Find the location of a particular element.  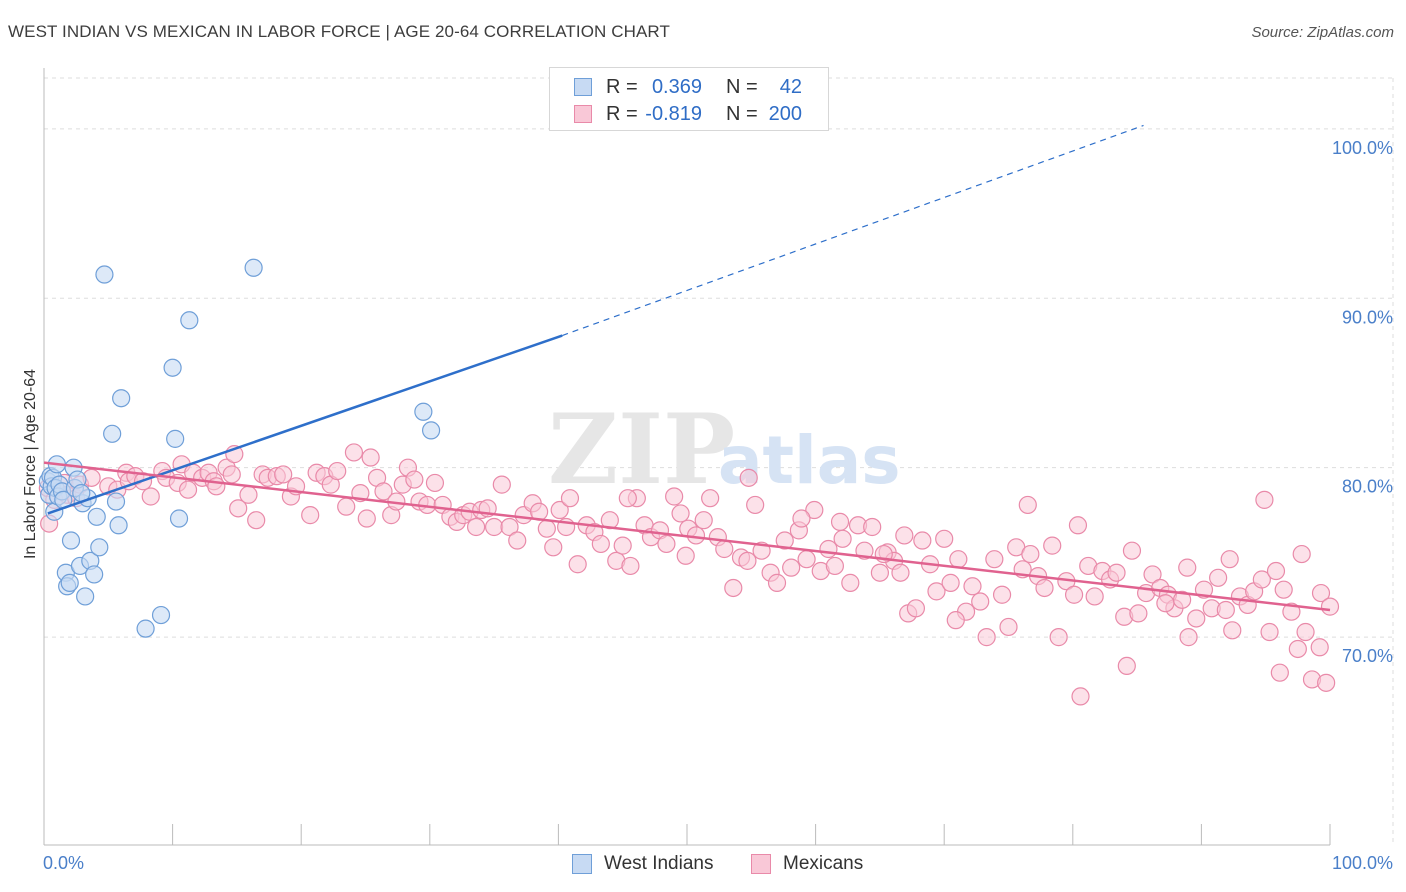

legend: R = 0.369 N = 42 R = -0.819 N = 200 is located at coordinates (689, 99).